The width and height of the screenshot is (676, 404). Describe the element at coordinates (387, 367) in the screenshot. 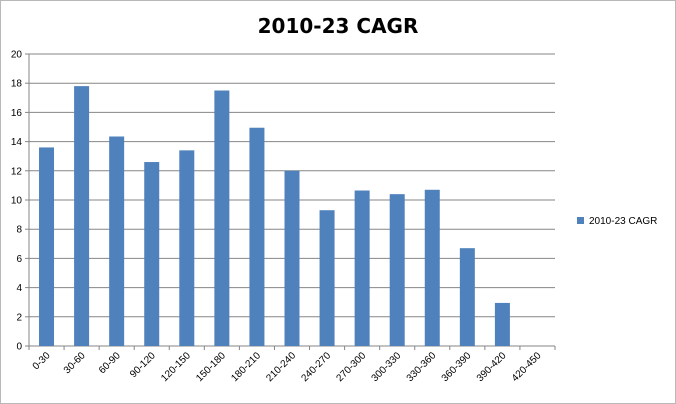

I see `x-tick-label: 300-330` at that location.